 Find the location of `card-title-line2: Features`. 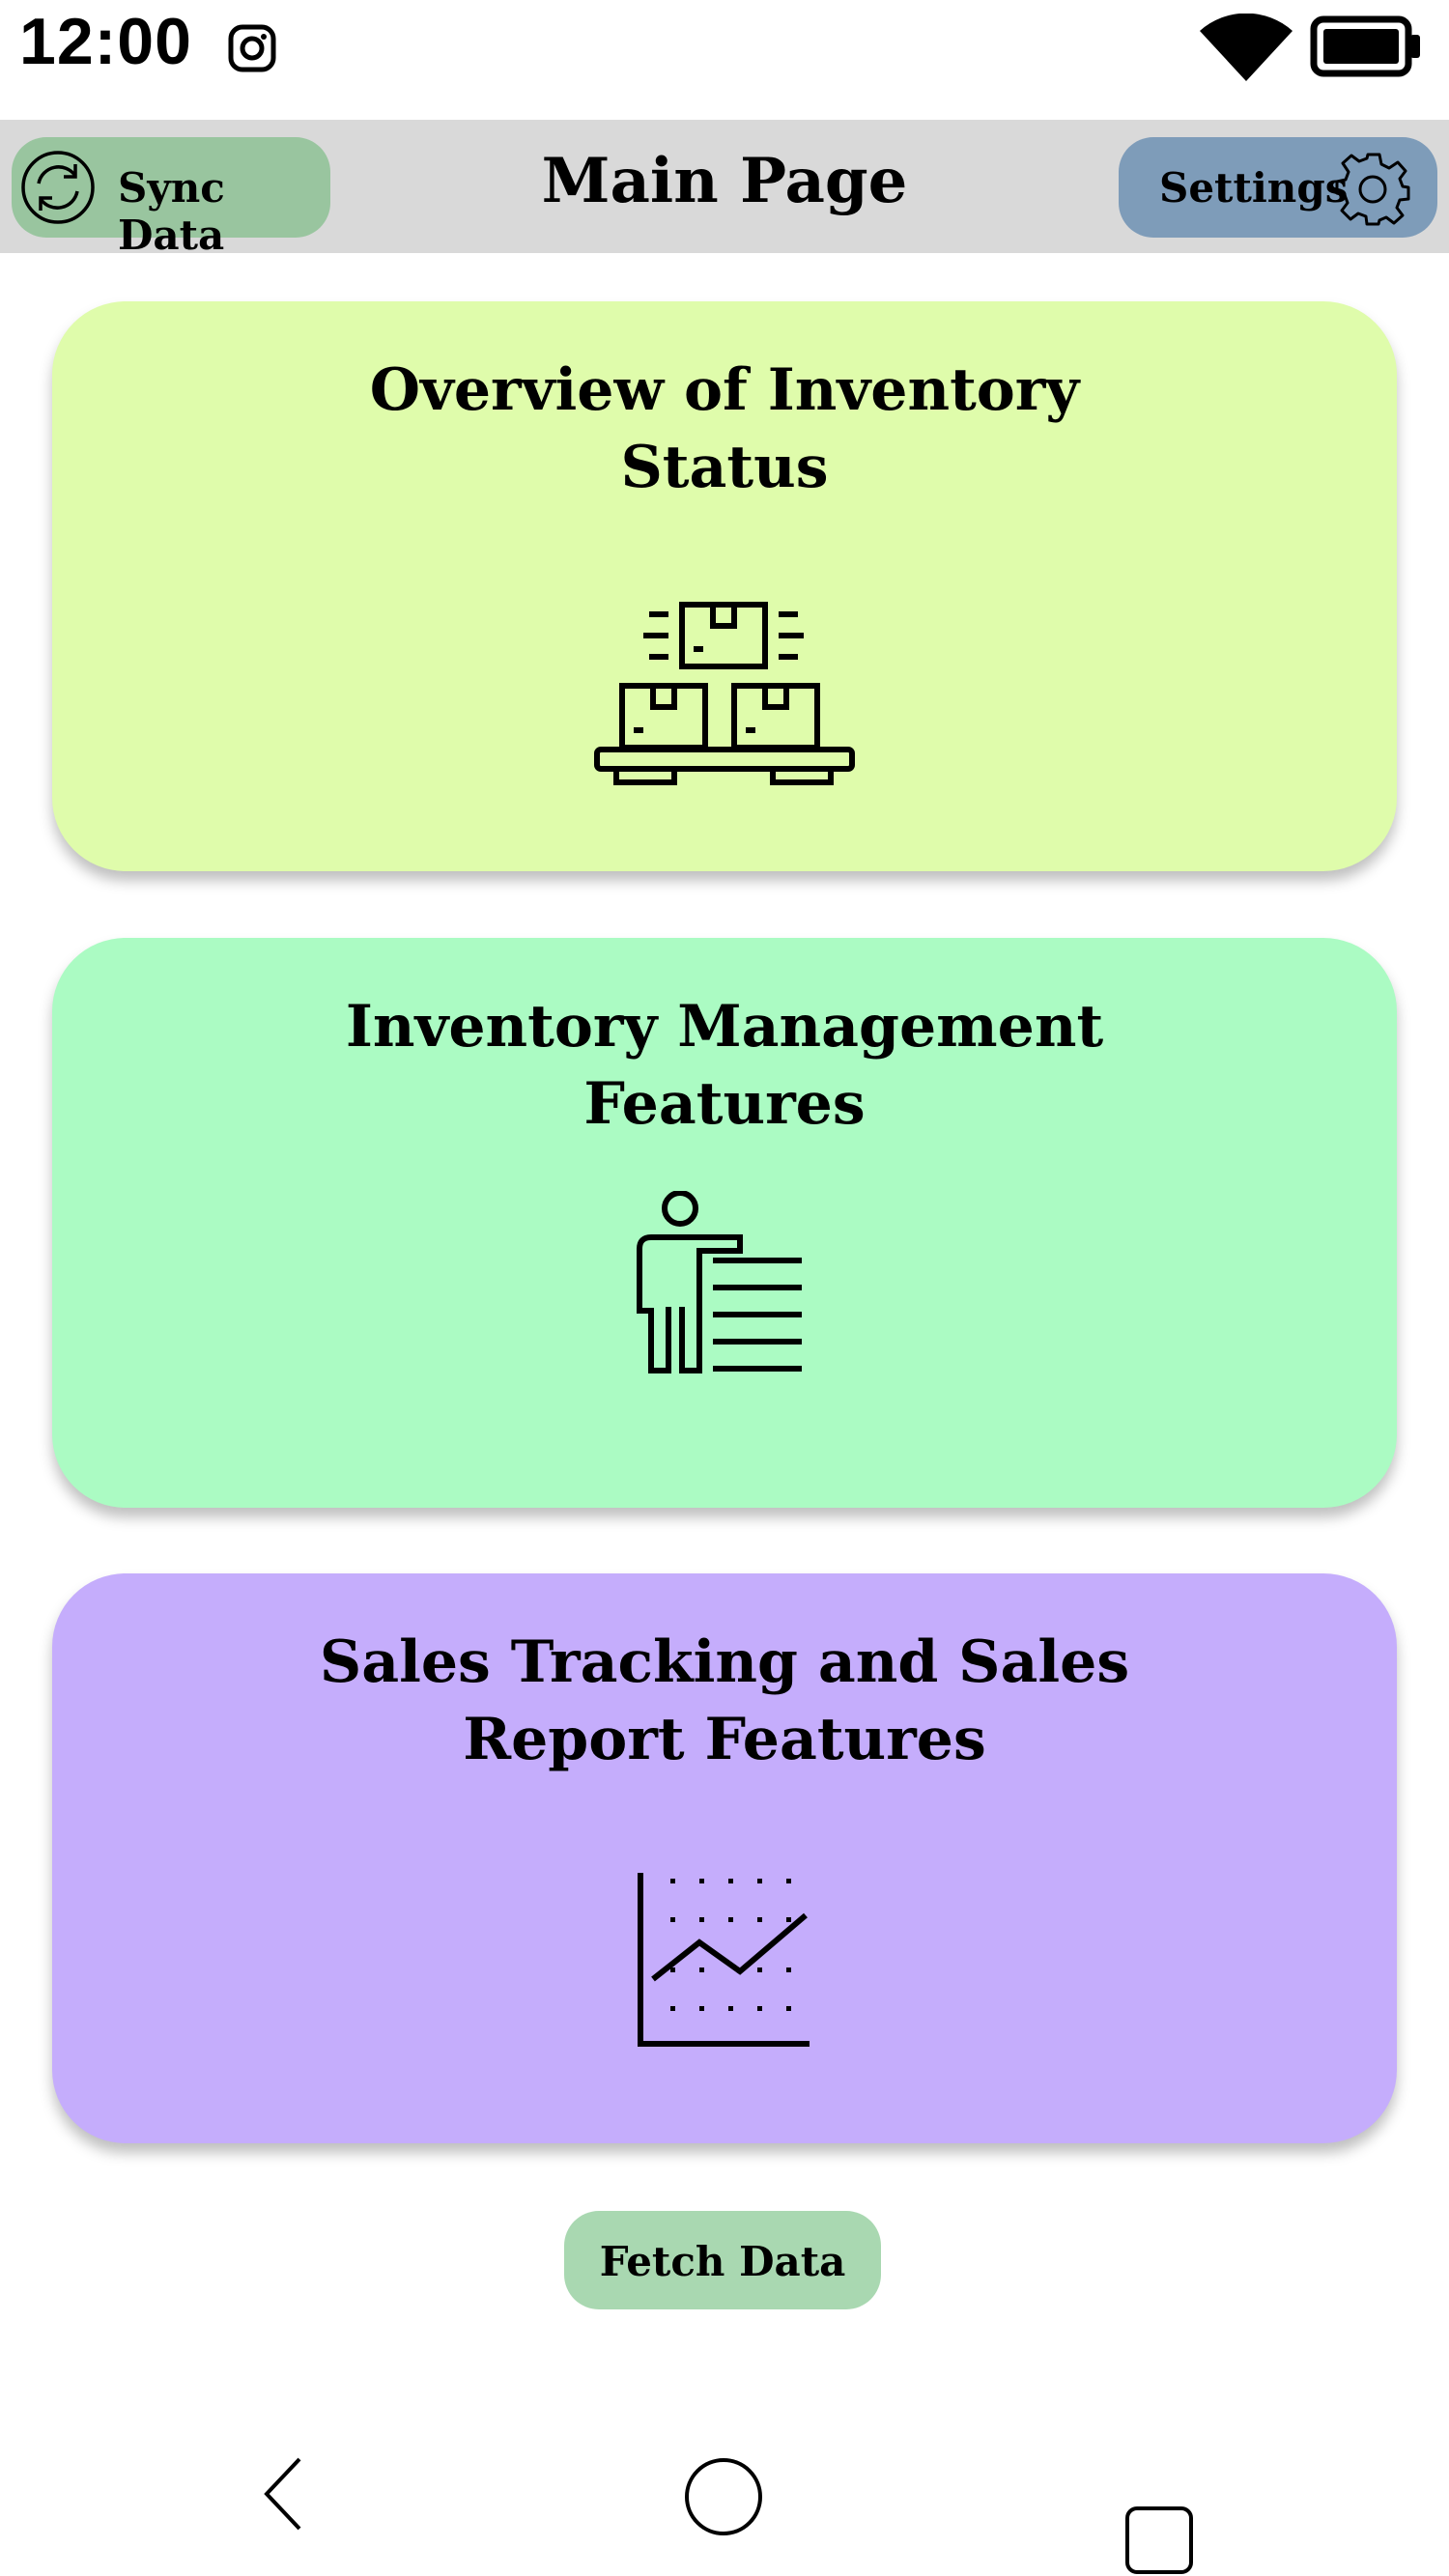

card-title-line2: Features is located at coordinates (724, 1104).